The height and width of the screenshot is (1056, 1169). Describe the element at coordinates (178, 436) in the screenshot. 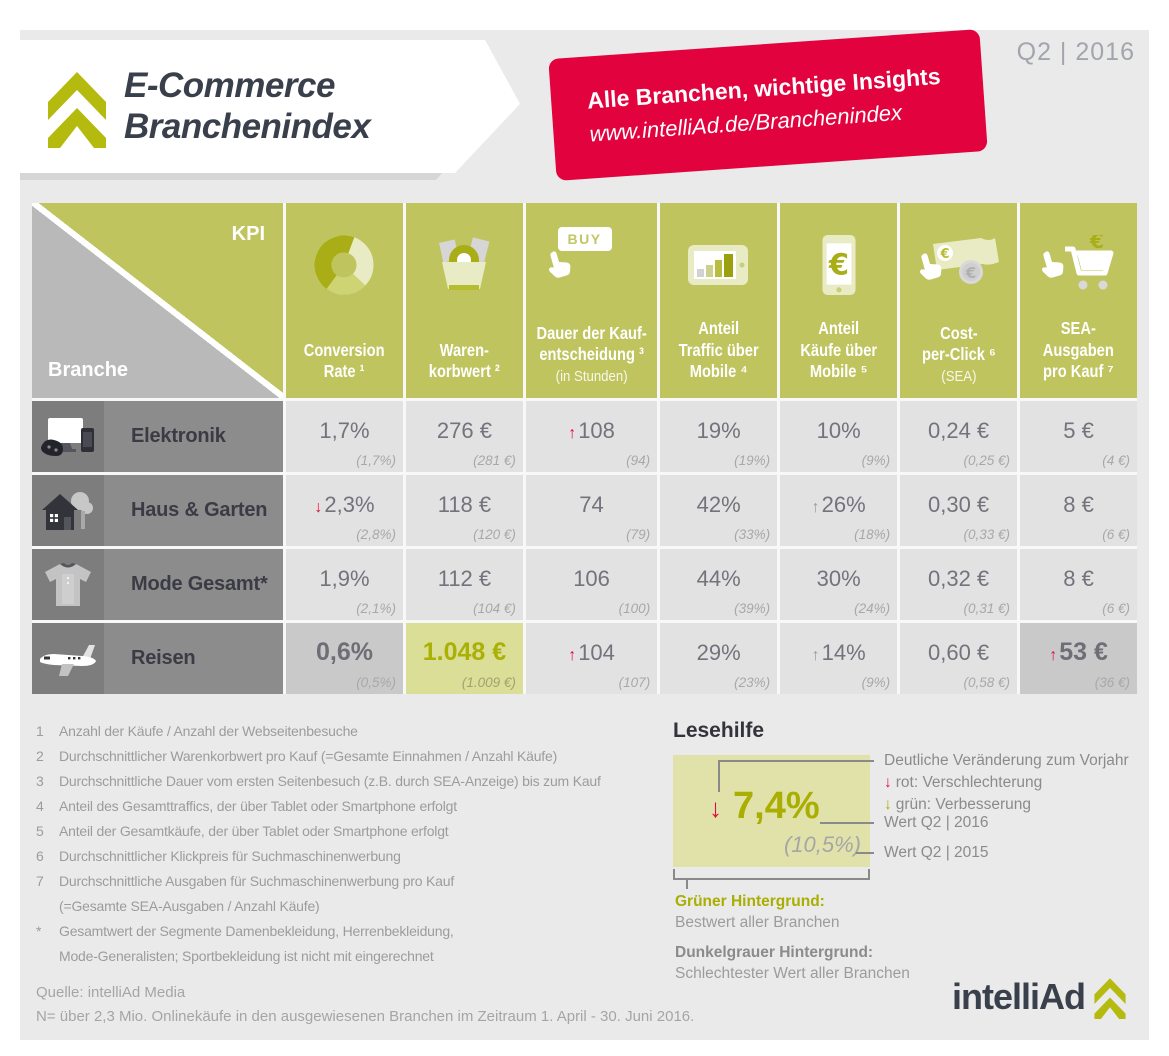

I see `row-label: Elektronik` at that location.